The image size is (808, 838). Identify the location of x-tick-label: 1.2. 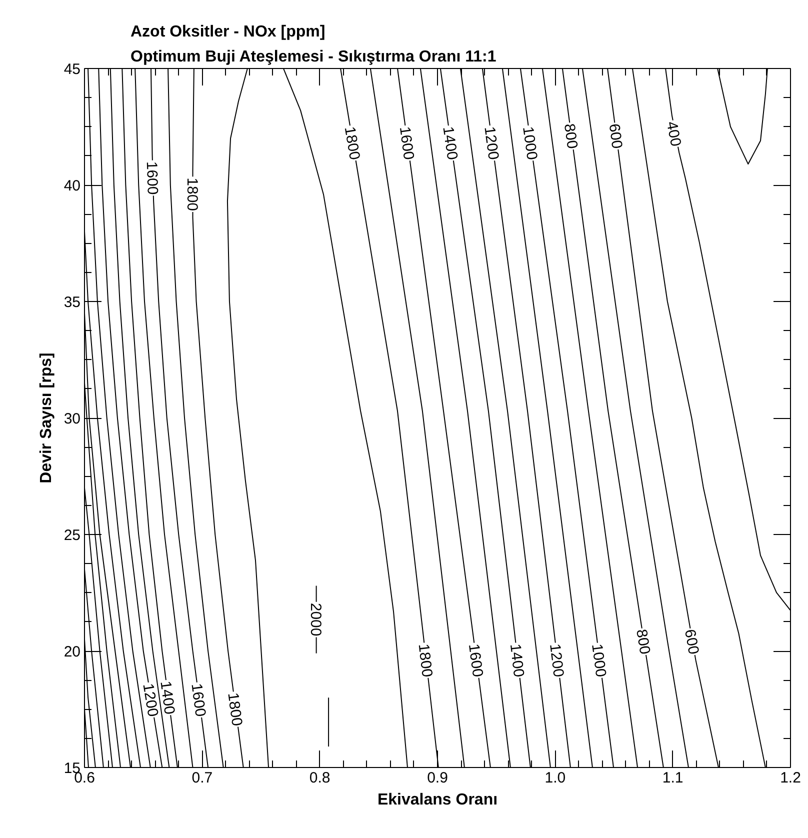
(790, 778).